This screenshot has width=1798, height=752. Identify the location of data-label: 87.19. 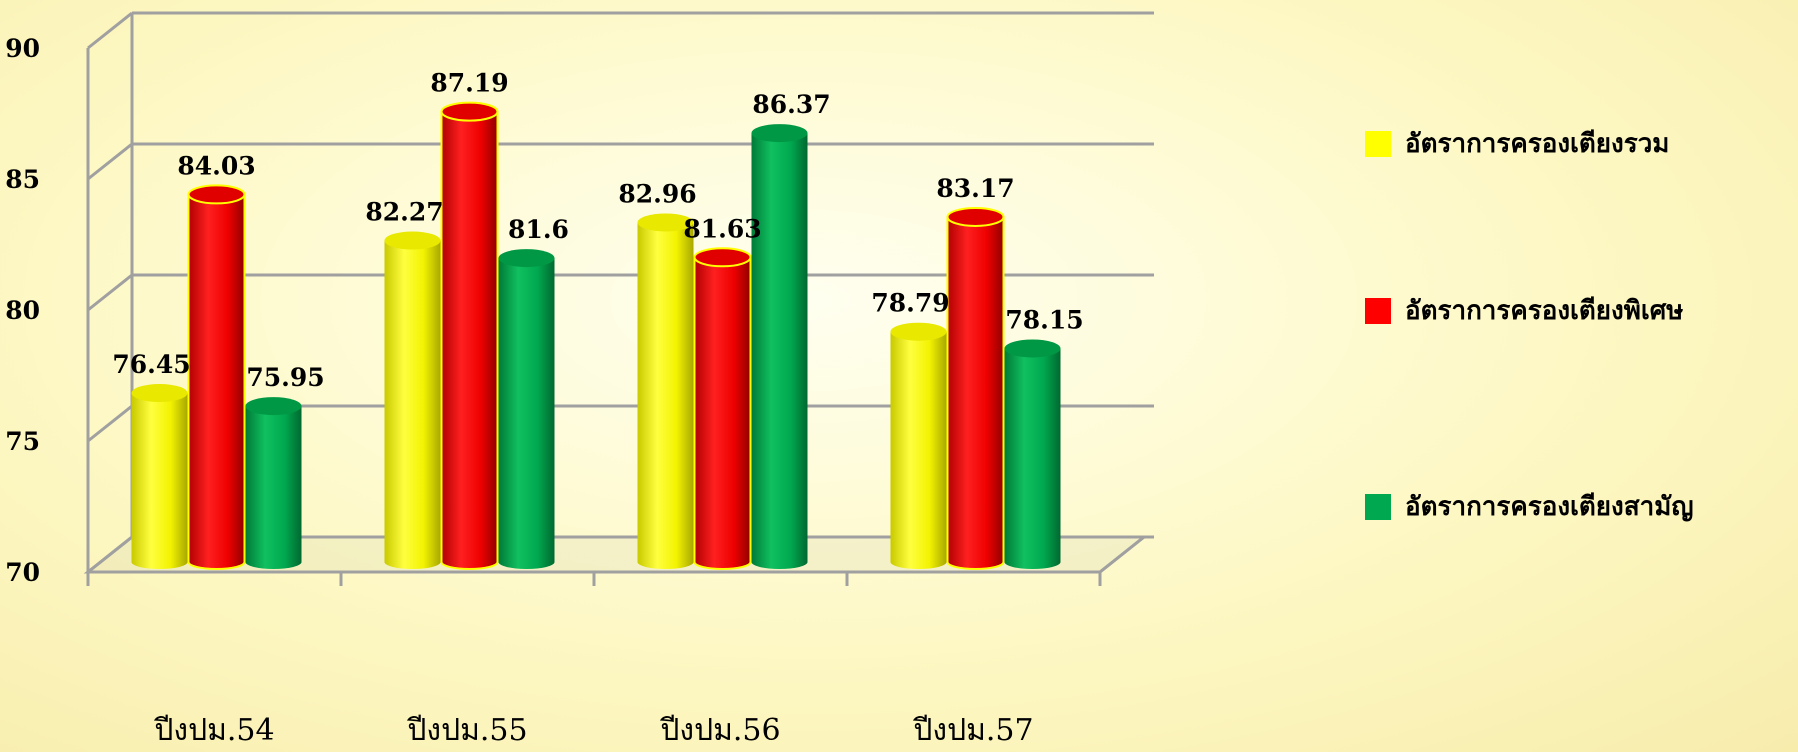
(469, 83).